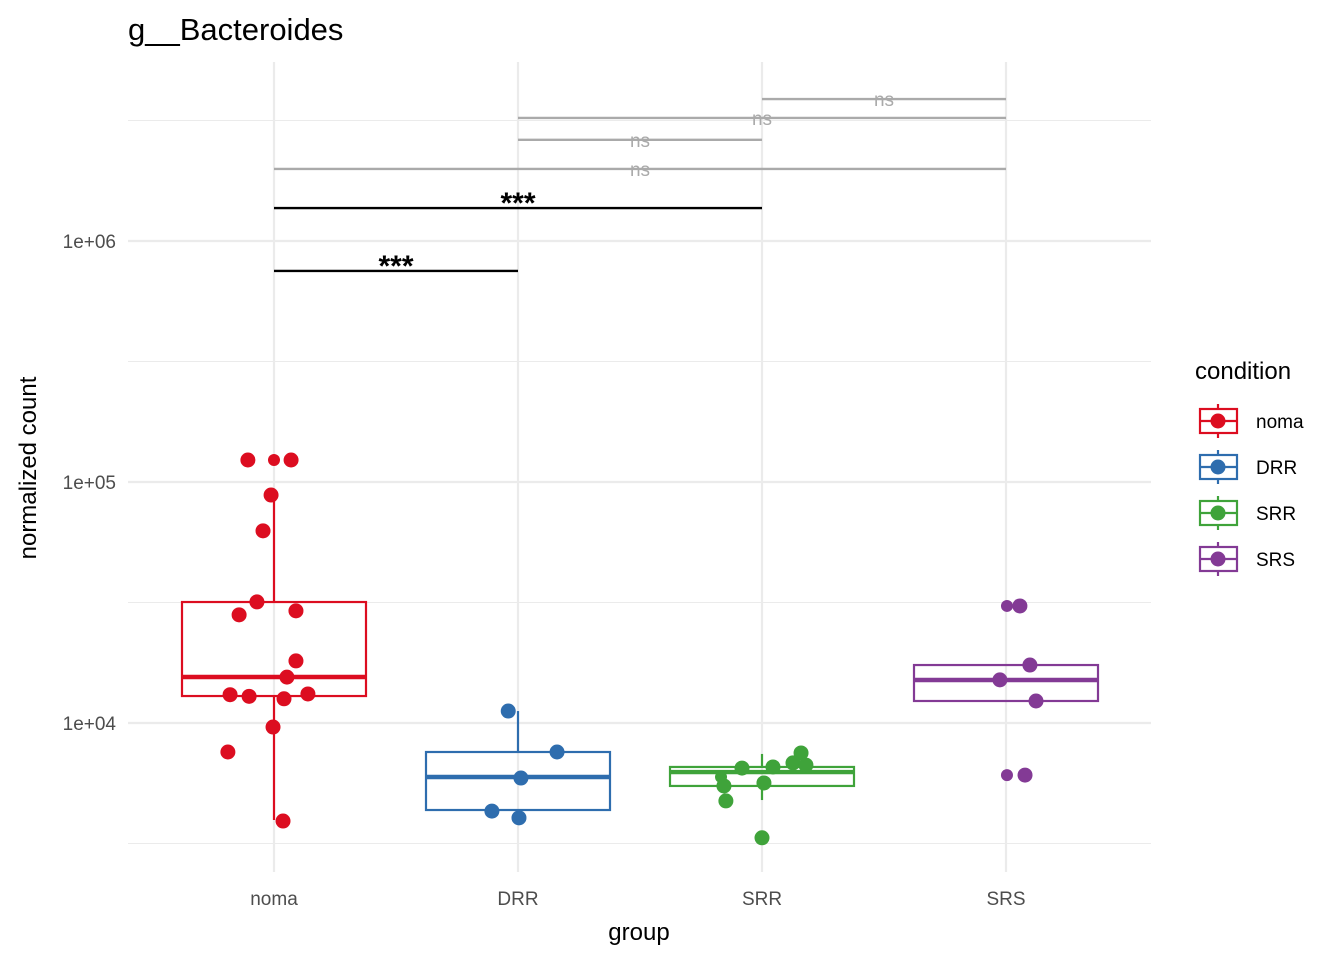 The height and width of the screenshot is (960, 1344). I want to click on legend-item-noma: noma, so click(1251, 421).